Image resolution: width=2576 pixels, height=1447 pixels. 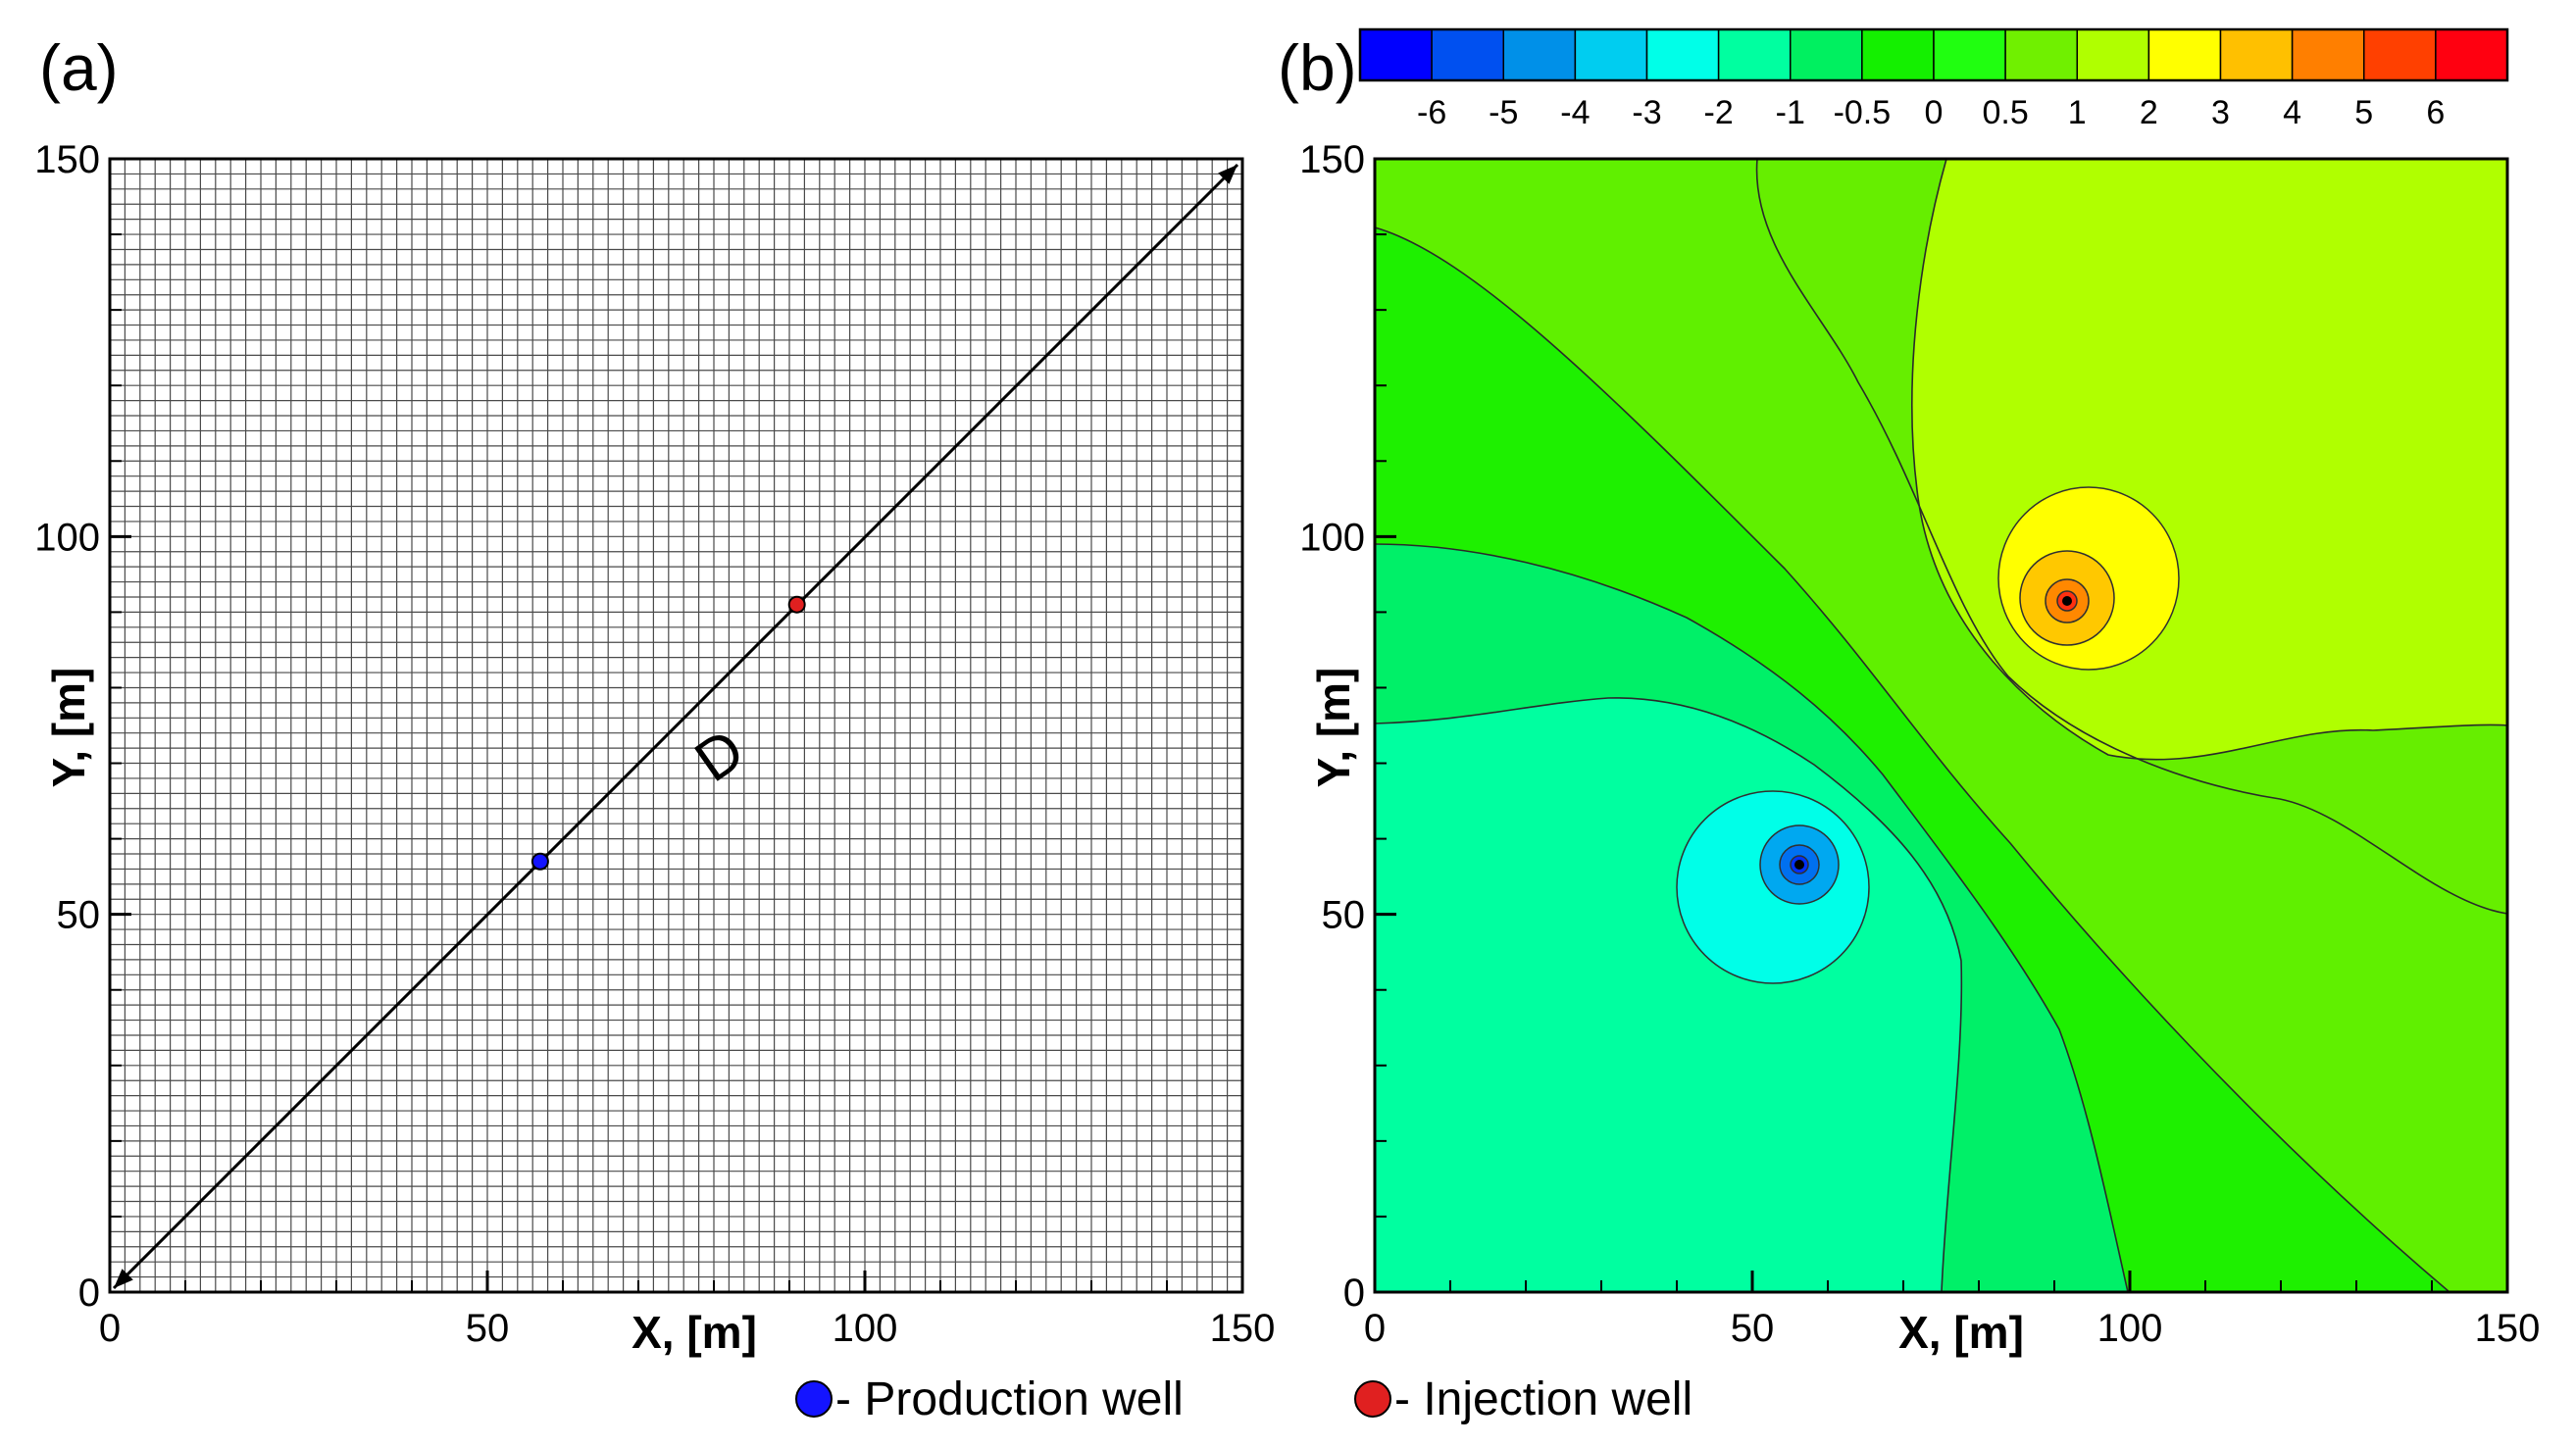 I want to click on colorbar-level-label: 6, so click(x=2435, y=113).